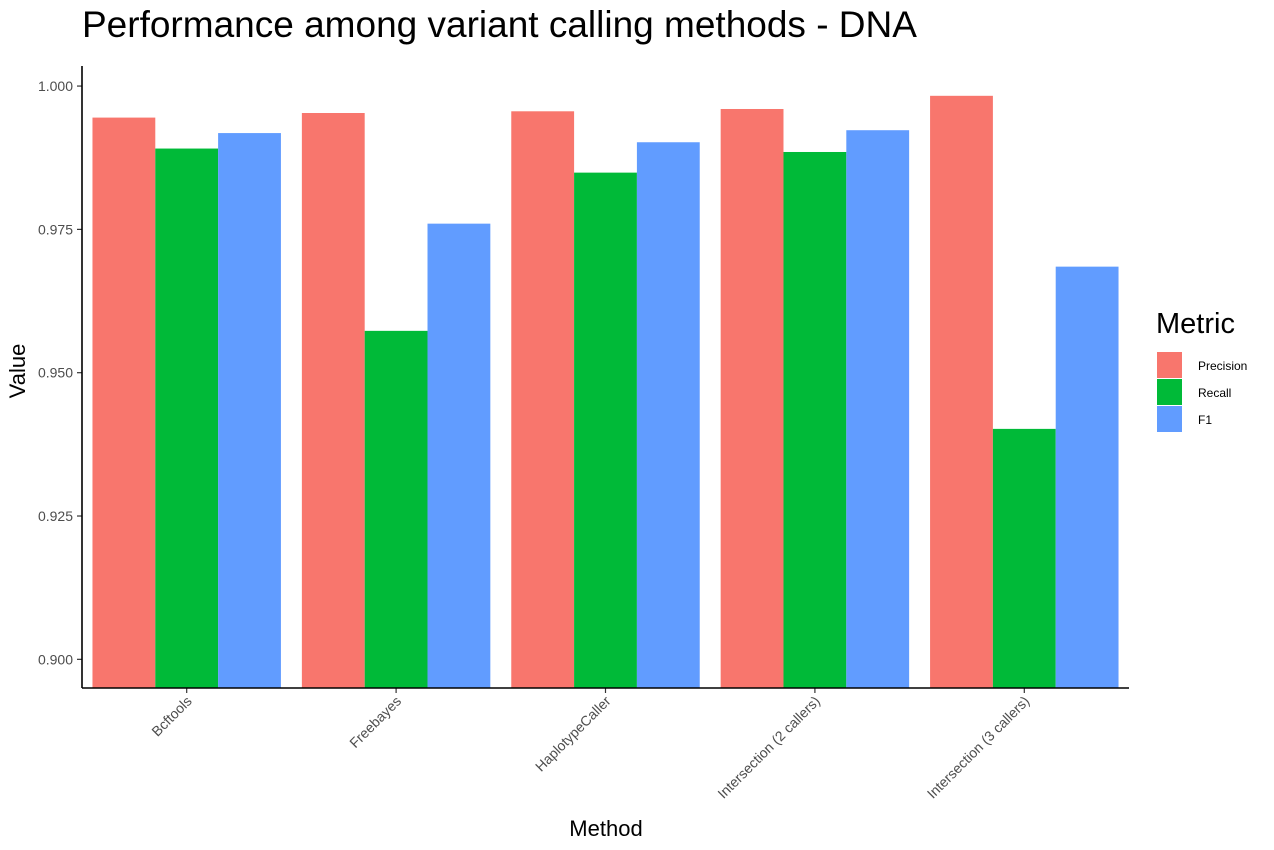  I want to click on x-tick-label: HaplotypeCaller, so click(573, 734).